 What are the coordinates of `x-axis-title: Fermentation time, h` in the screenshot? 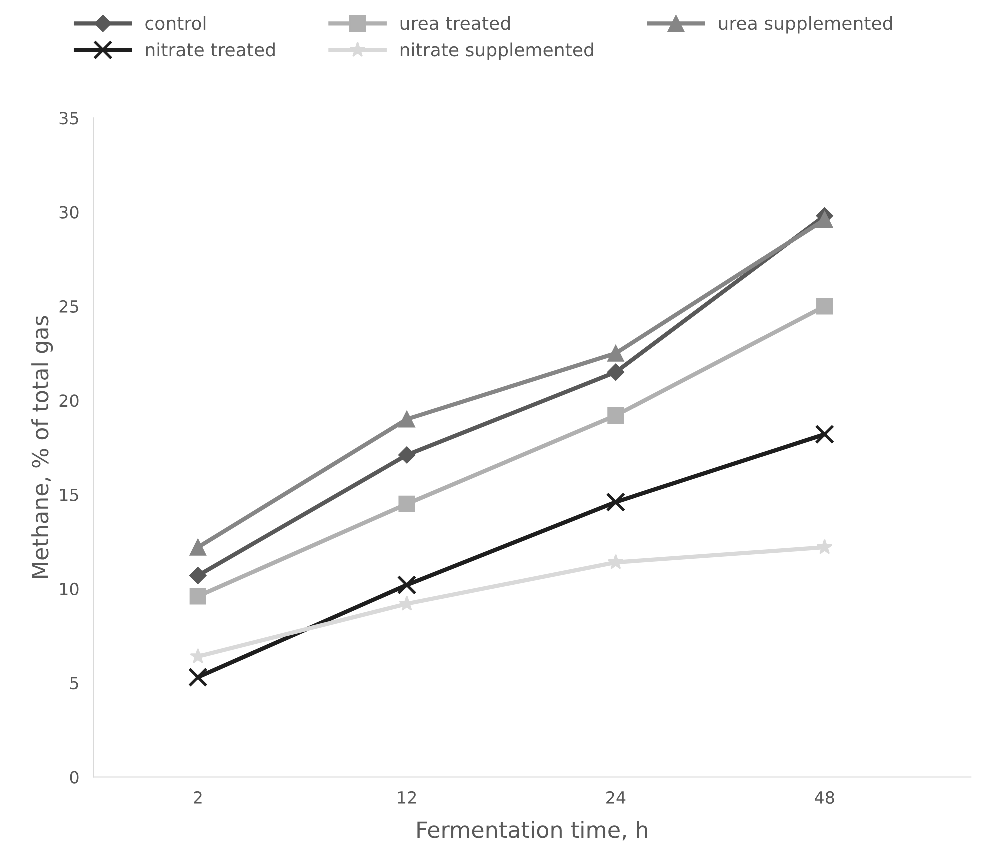 It's located at (533, 831).